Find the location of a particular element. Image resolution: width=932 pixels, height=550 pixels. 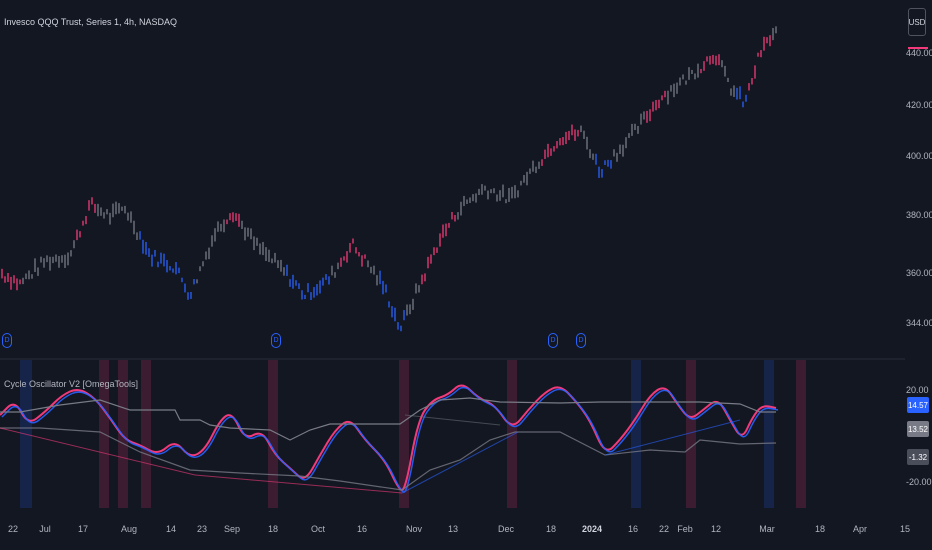

time-tick: Feb is located at coordinates (685, 529).